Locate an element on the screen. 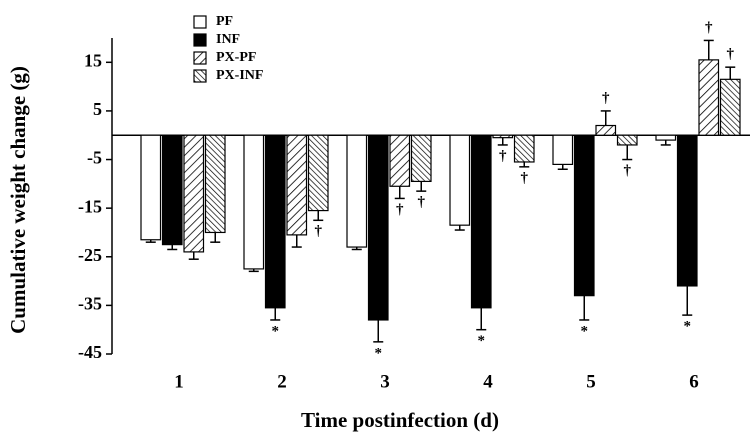 This screenshot has height=438, width=754. legend-label: PX-INF is located at coordinates (239, 75).